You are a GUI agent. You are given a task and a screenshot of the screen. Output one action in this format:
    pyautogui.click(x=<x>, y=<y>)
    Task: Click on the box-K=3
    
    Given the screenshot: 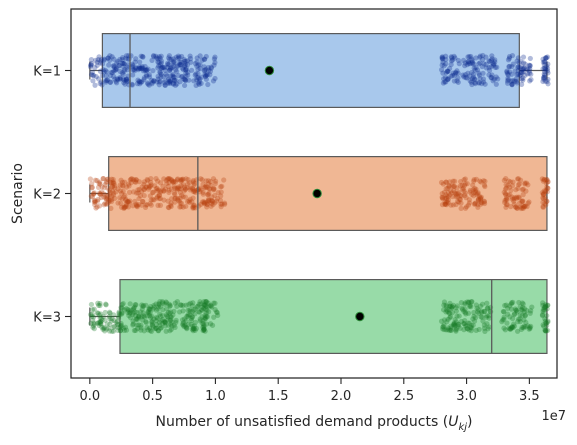 What is the action you would take?
    pyautogui.click(x=333, y=317)
    